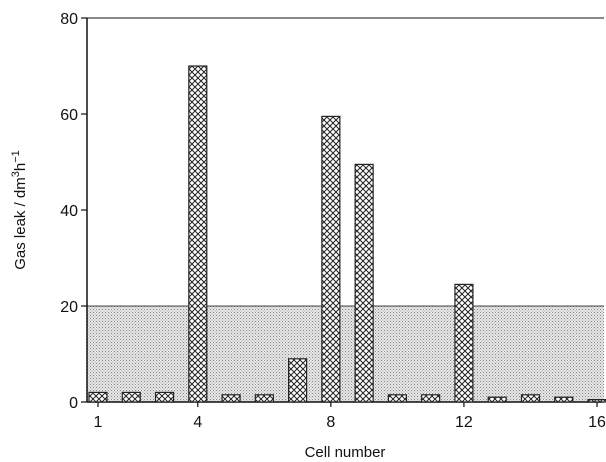  I want to click on y-tick-label-40: 40, so click(69, 211).